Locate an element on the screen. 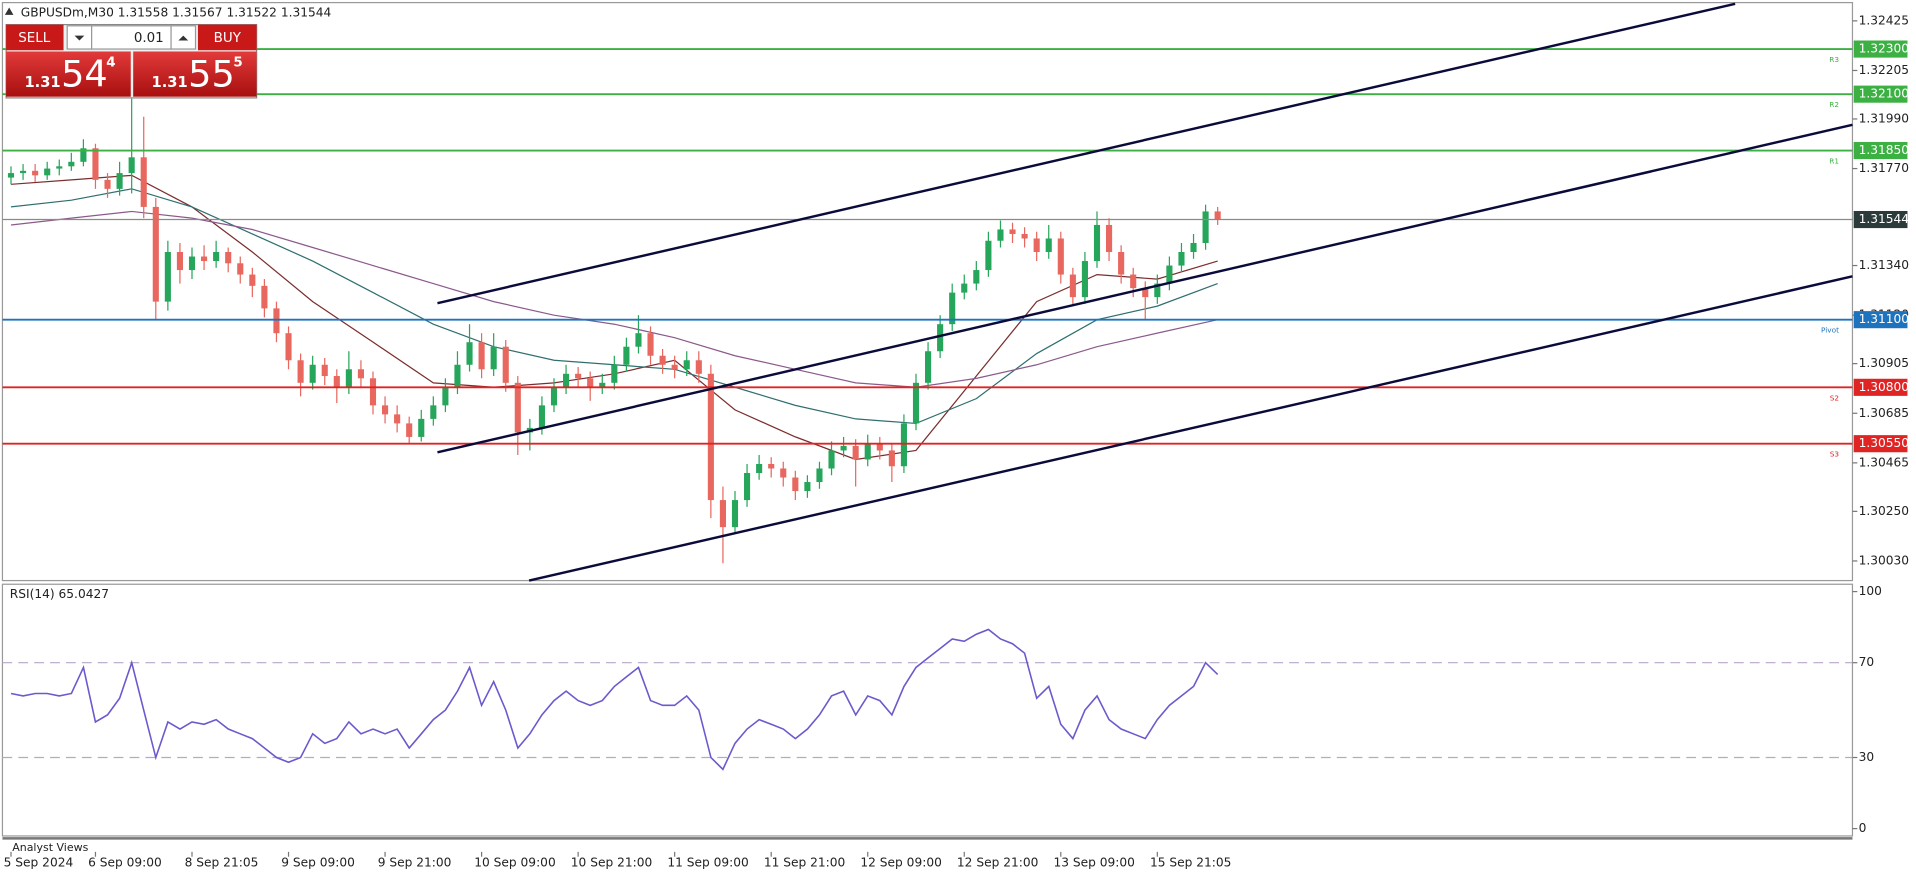 This screenshot has height=874, width=1916. open: 1.31558 is located at coordinates (143, 12).